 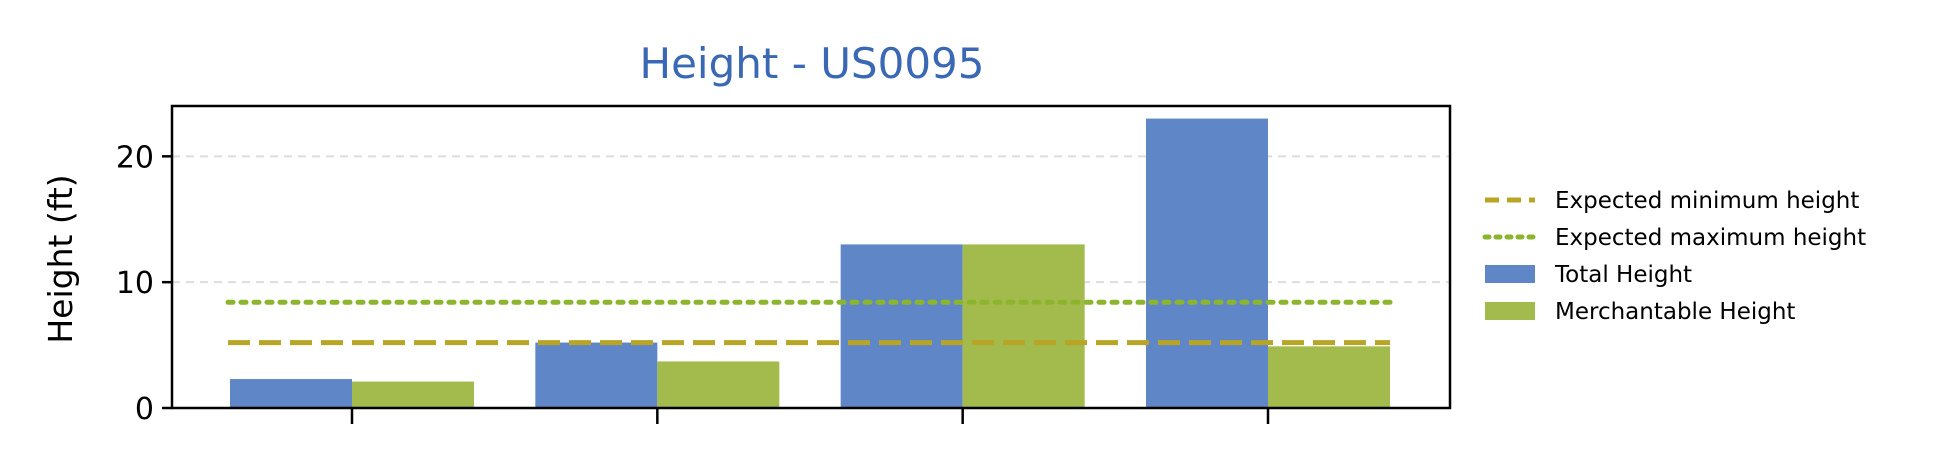 What do you see at coordinates (1623, 275) in the screenshot?
I see `legend-label: Total Height` at bounding box center [1623, 275].